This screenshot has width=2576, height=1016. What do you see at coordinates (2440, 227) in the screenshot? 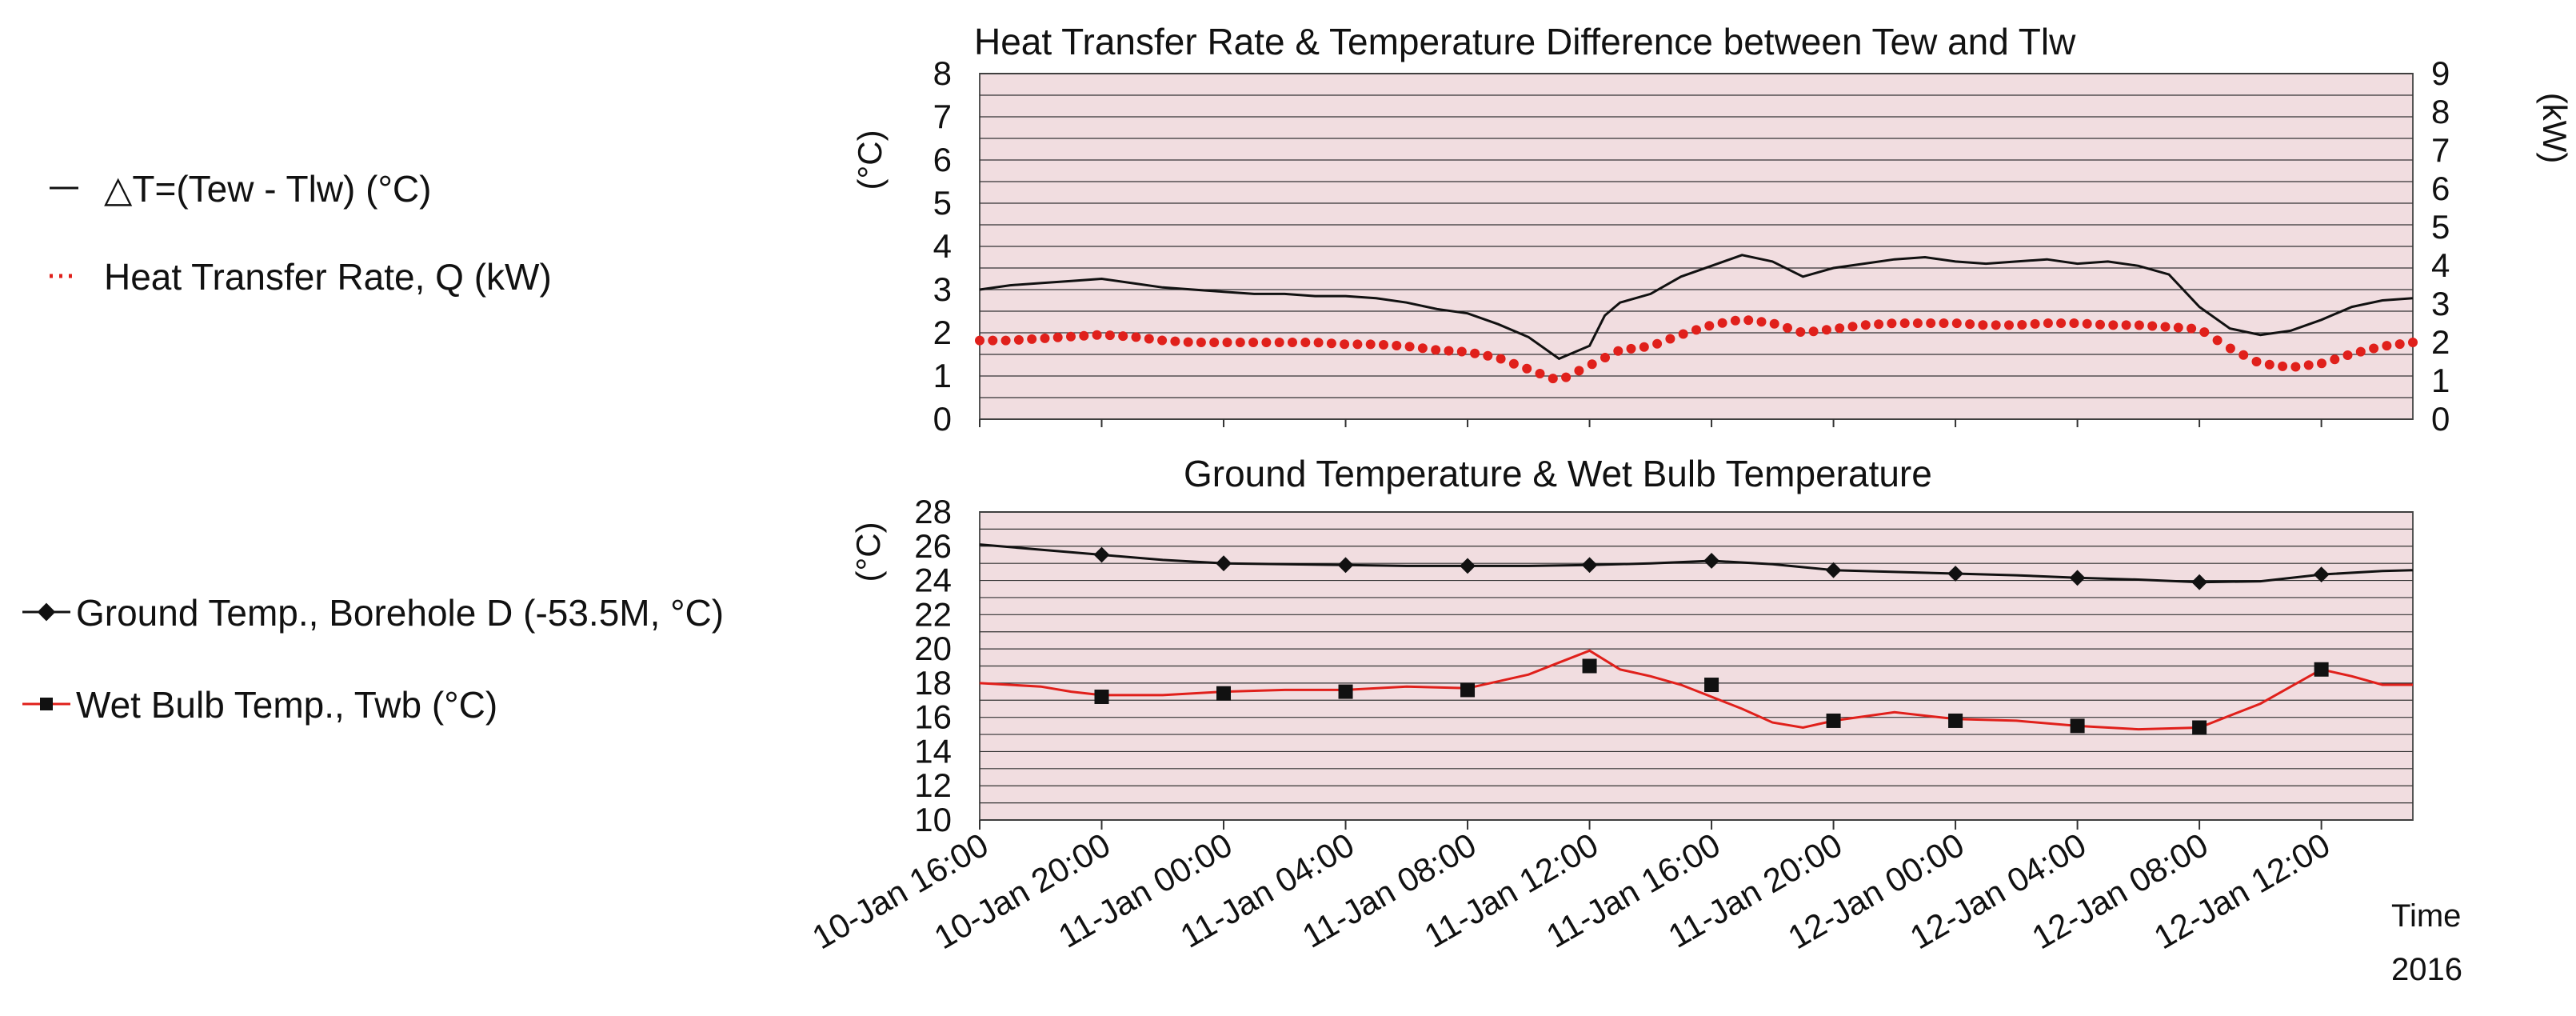
I see `top-right-tick-label: 5` at bounding box center [2440, 227].